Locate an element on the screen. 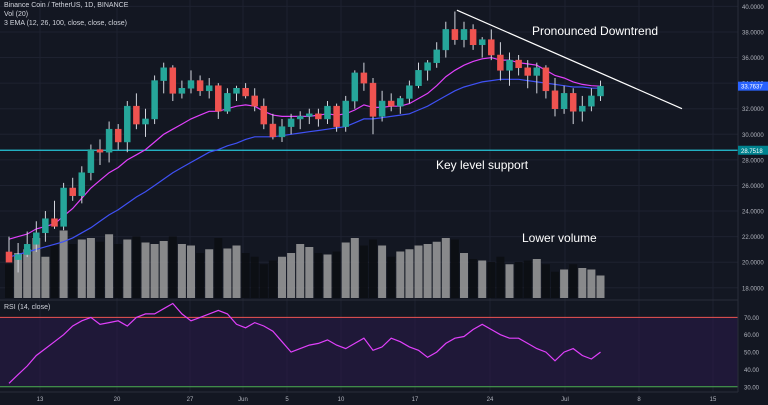 This screenshot has height=405, width=768. time-tick-label: 17 is located at coordinates (415, 400).